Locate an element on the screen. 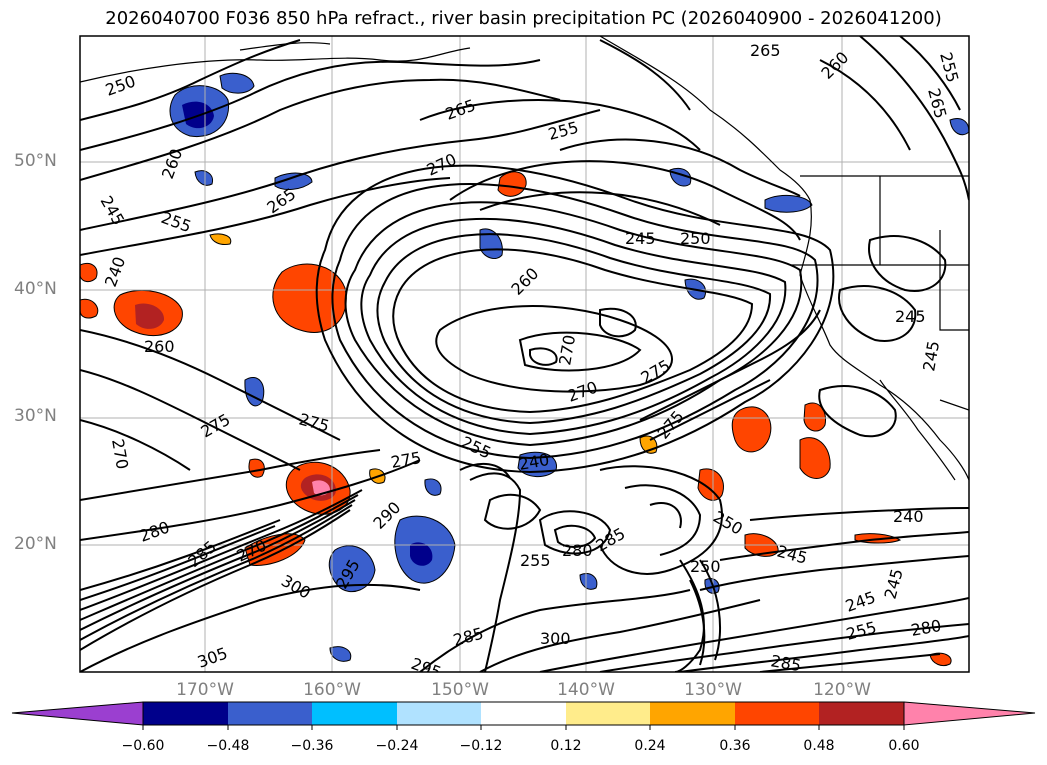 This screenshot has width=1047, height=765. lat-label: 20°N is located at coordinates (35, 544).